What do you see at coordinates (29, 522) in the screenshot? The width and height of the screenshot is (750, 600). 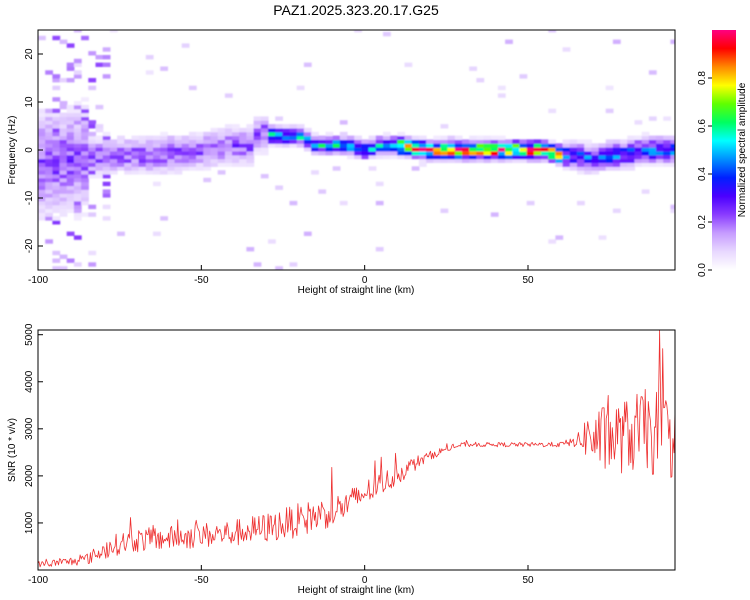 I see `y-tick-label: 1000` at bounding box center [29, 522].